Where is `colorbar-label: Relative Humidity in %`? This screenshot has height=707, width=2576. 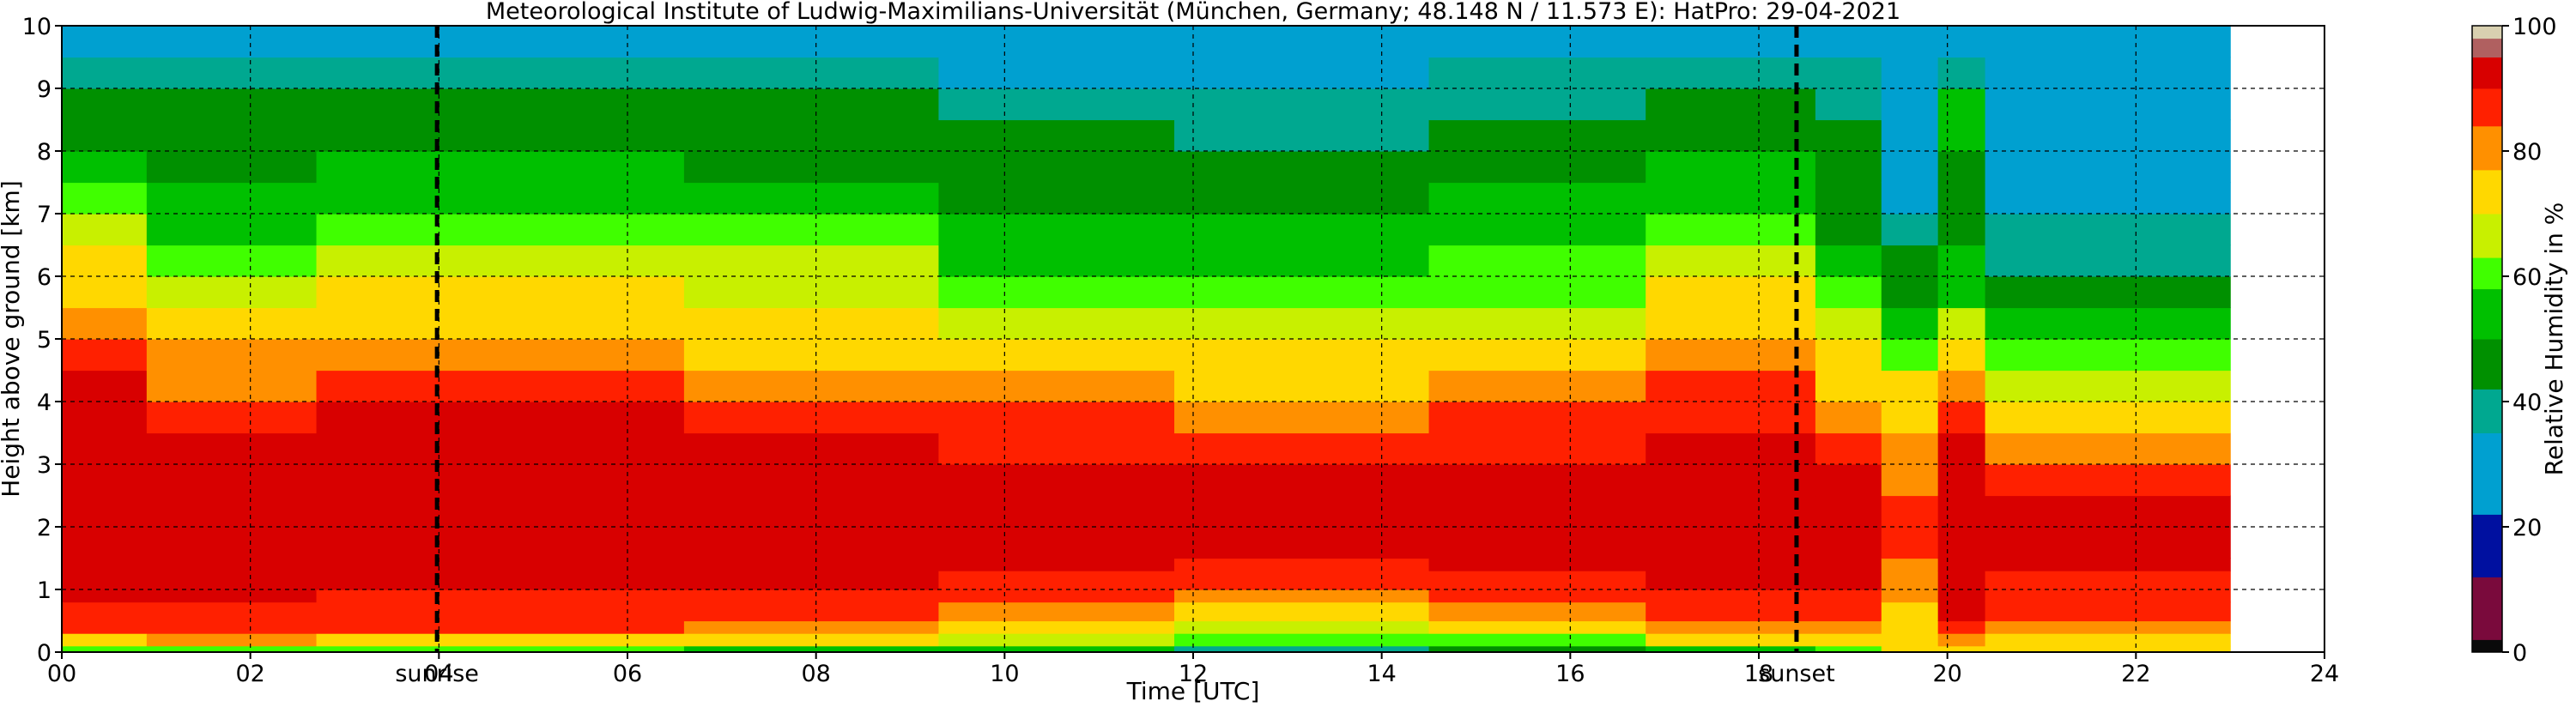 colorbar-label: Relative Humidity in % is located at coordinates (2554, 339).